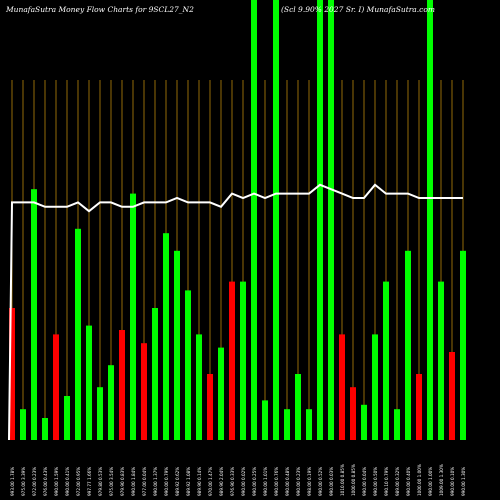 This screenshot has height=500, width=500. Describe the element at coordinates (122, 481) in the screenshot. I see `x-tick-label: 979.90 0.83%` at that location.